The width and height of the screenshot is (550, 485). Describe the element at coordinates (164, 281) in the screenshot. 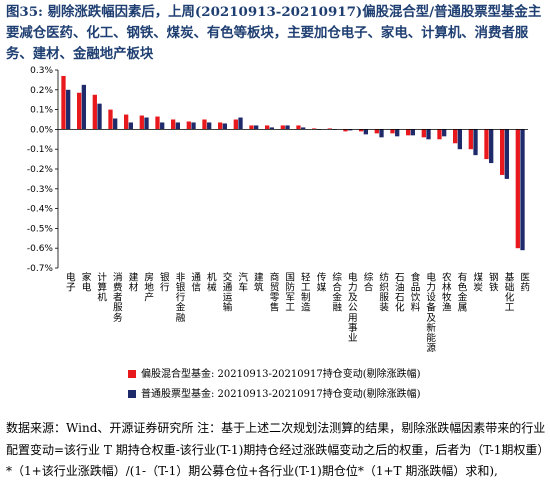

I see `category-label: 银行` at that location.